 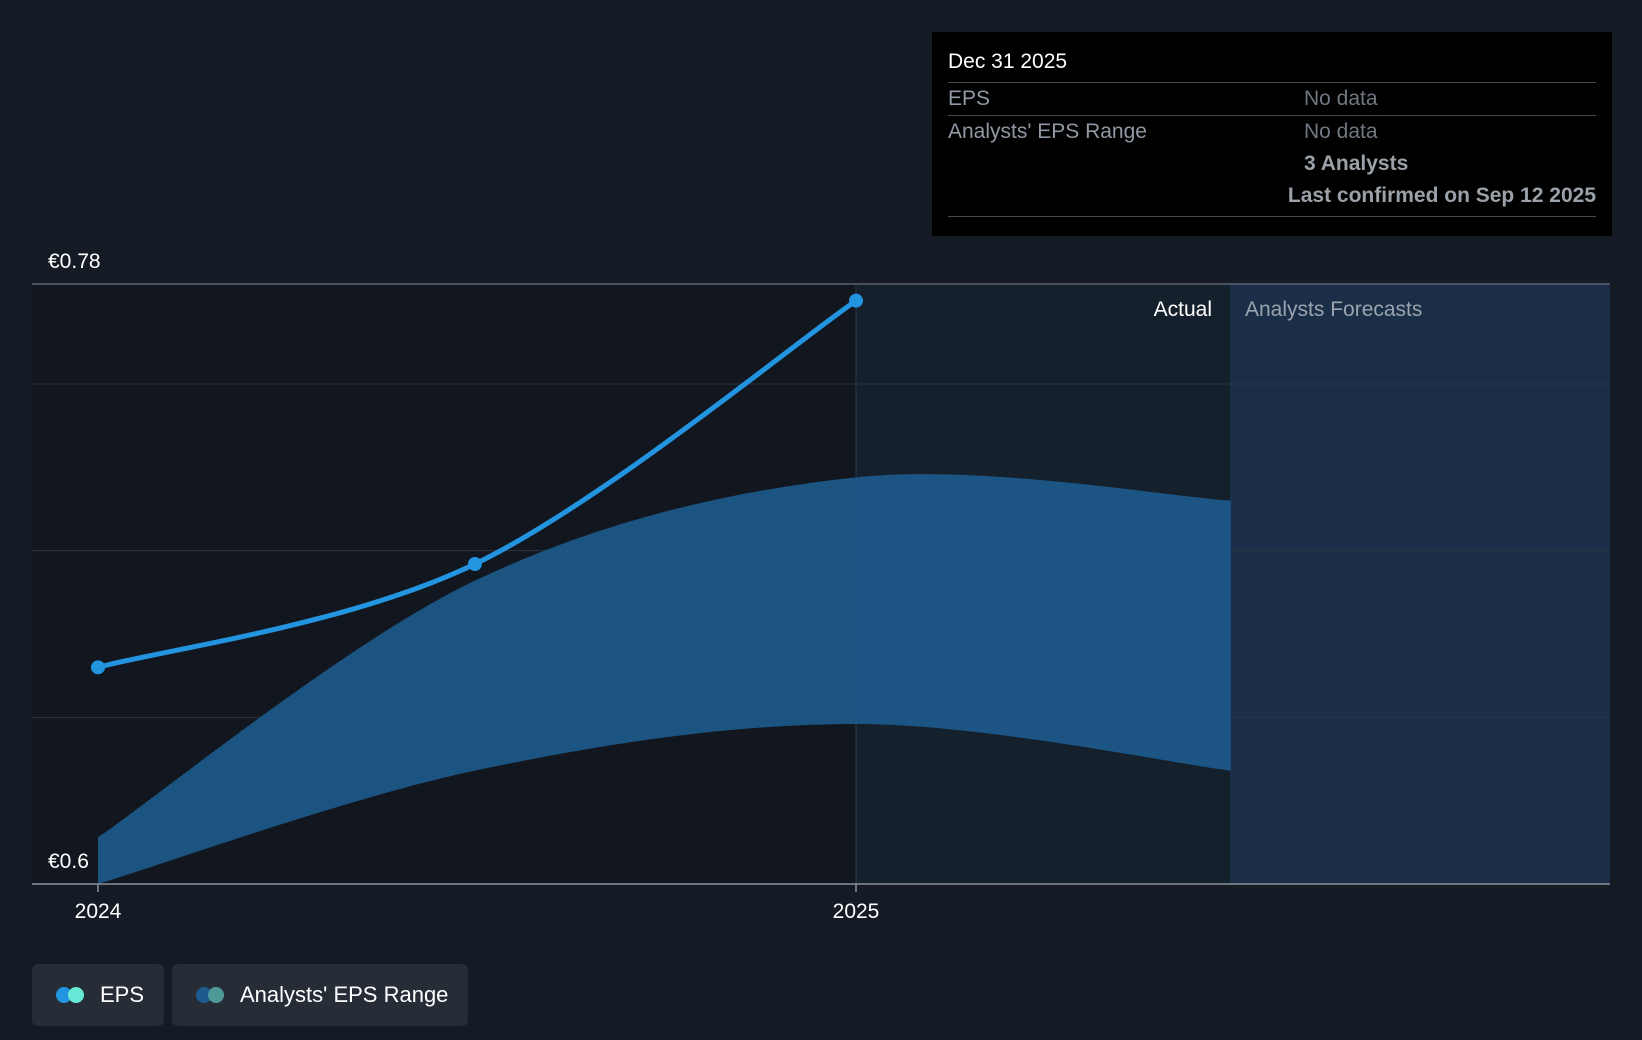 I want to click on y-tick-label-top: €0.78, so click(x=74, y=261).